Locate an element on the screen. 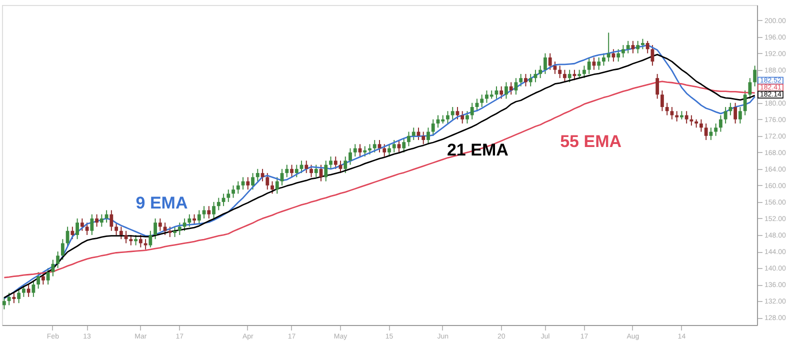 Image resolution: width=800 pixels, height=350 pixels. series-label: 9 EMA is located at coordinates (162, 203).